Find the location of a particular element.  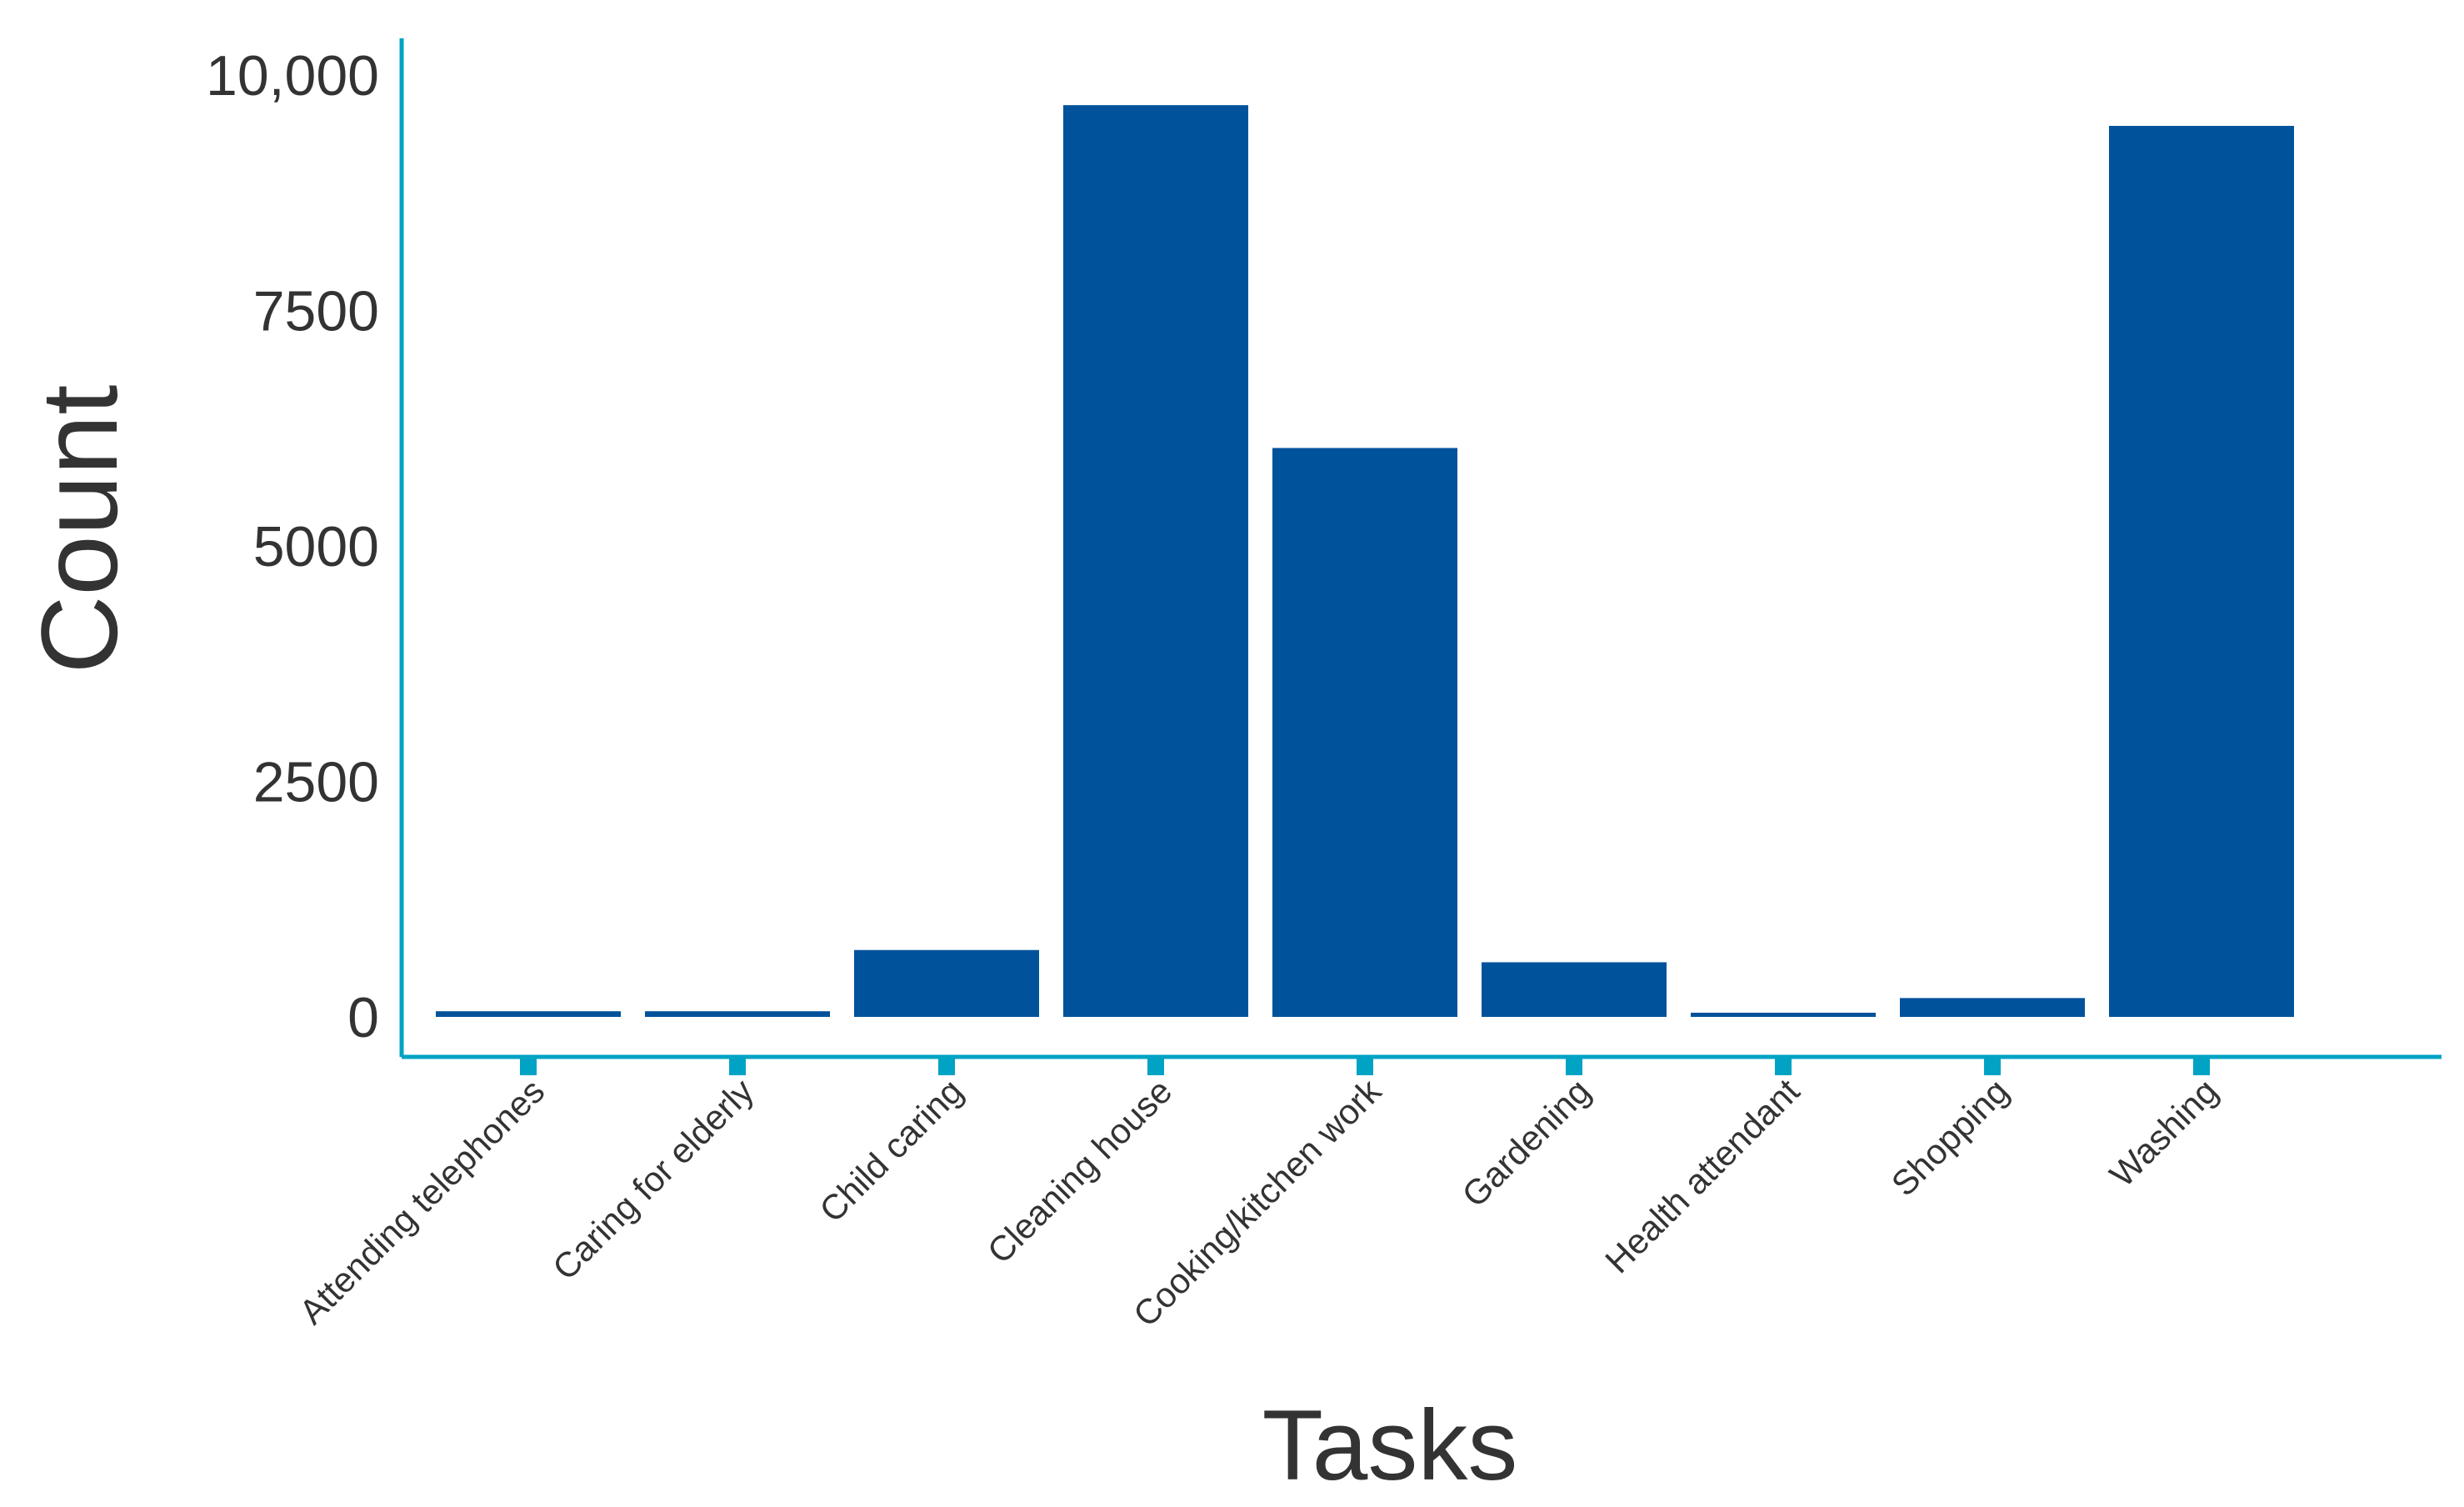

y-axis-title: Count is located at coordinates (79, 529).